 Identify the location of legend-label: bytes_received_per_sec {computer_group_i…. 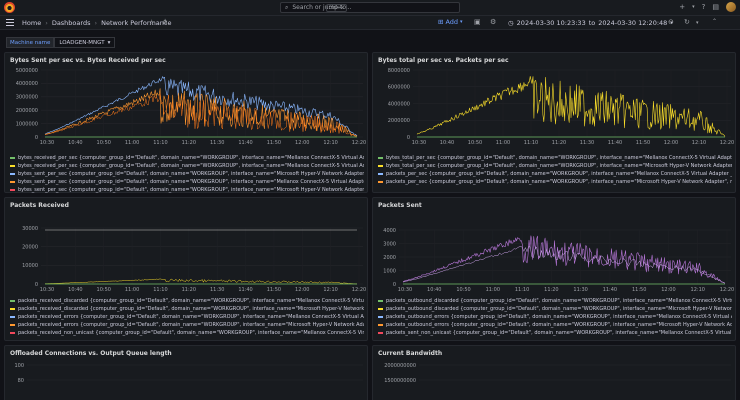
(191, 166).